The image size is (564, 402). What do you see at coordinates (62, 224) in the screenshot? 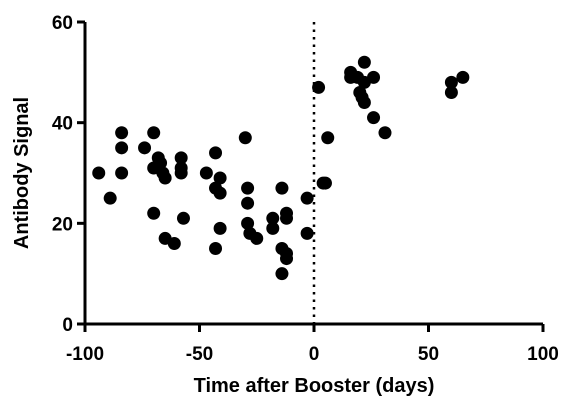
I see `y-tick-label: 20` at bounding box center [62, 224].